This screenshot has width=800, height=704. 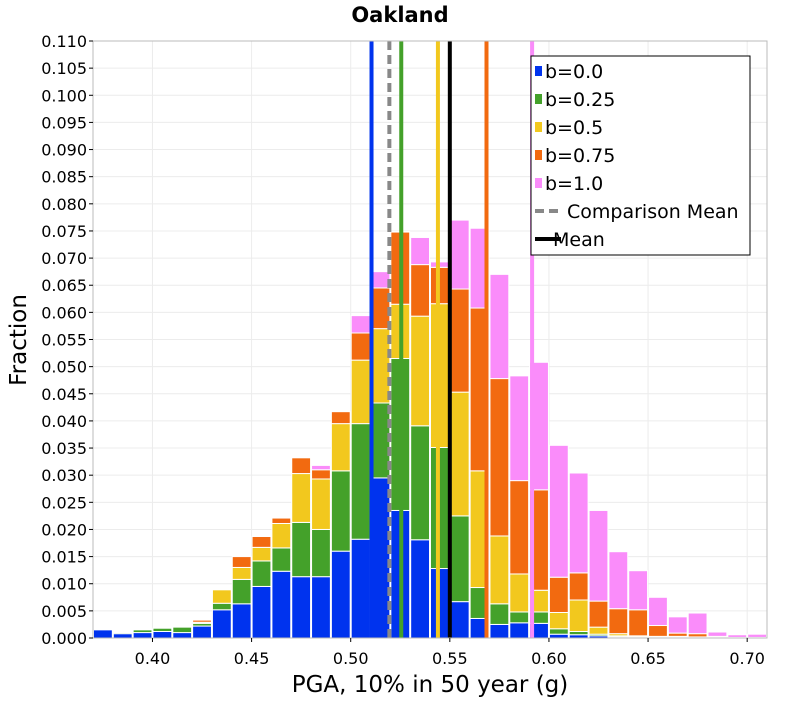 I want to click on y-axis-label: Fraction, so click(x=19, y=340).